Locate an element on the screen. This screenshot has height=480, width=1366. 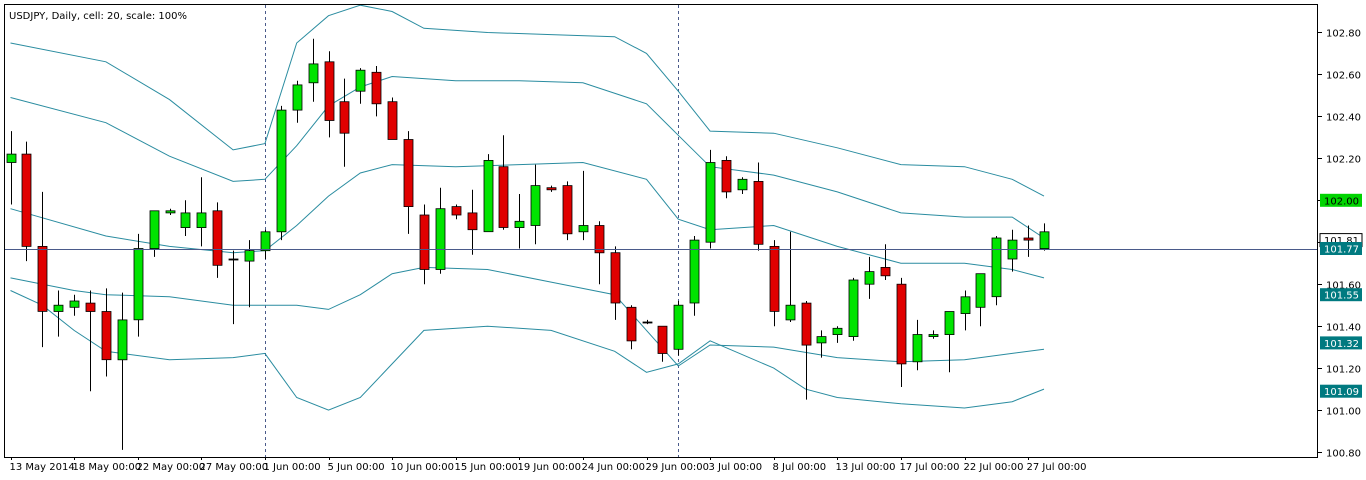
x-tick-label: 3 Jul 00:00 is located at coordinates (736, 467).